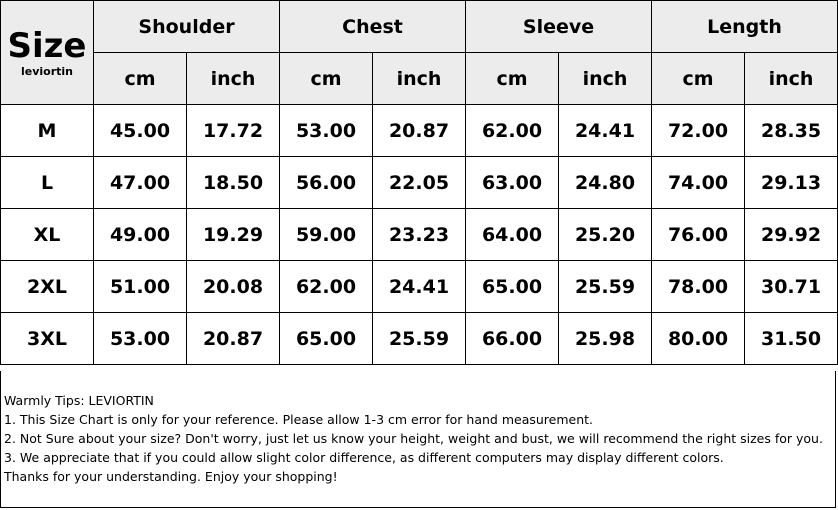 The image size is (838, 510). What do you see at coordinates (47, 130) in the screenshot?
I see `size-label: M` at bounding box center [47, 130].